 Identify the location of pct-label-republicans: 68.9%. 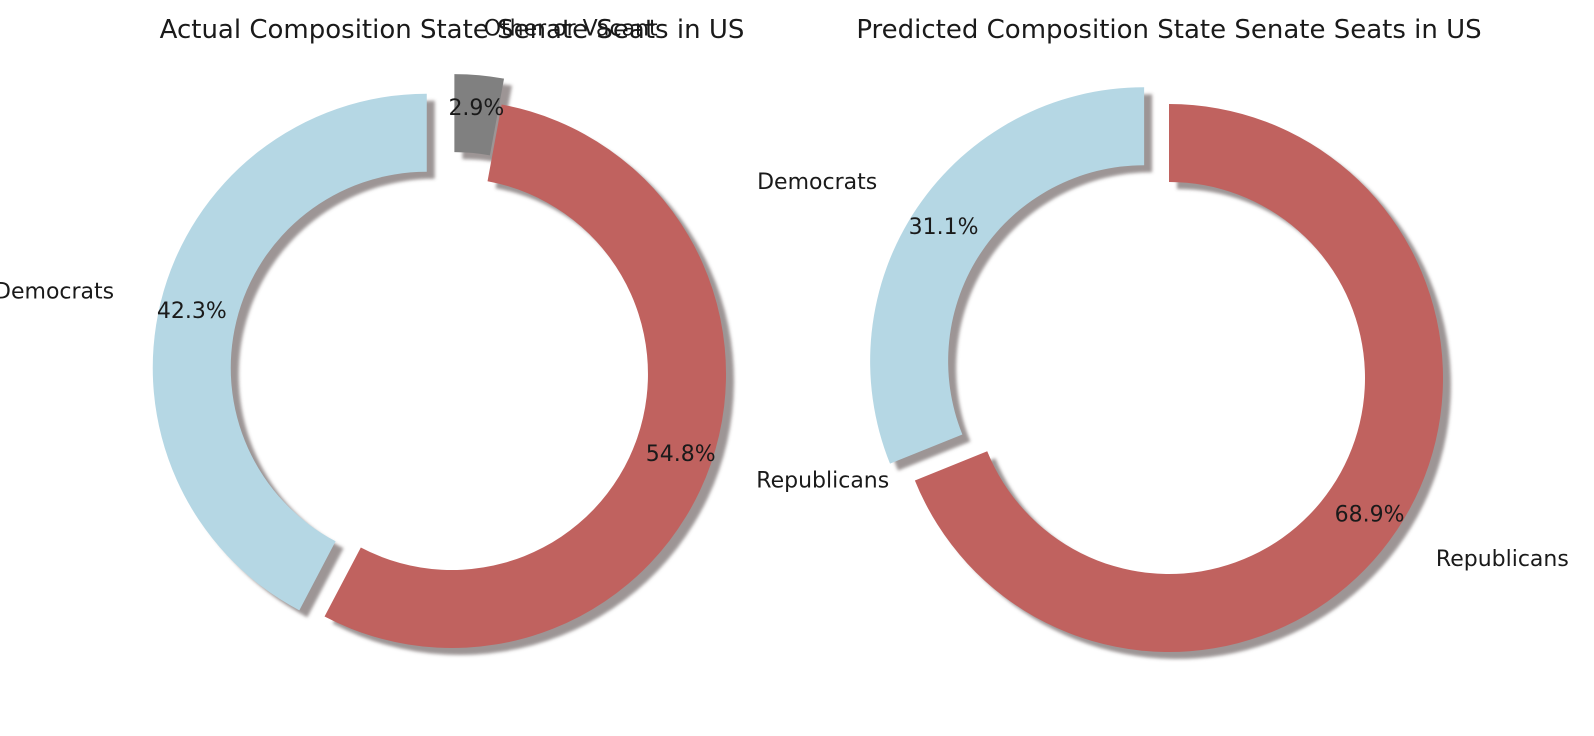
(1370, 514).